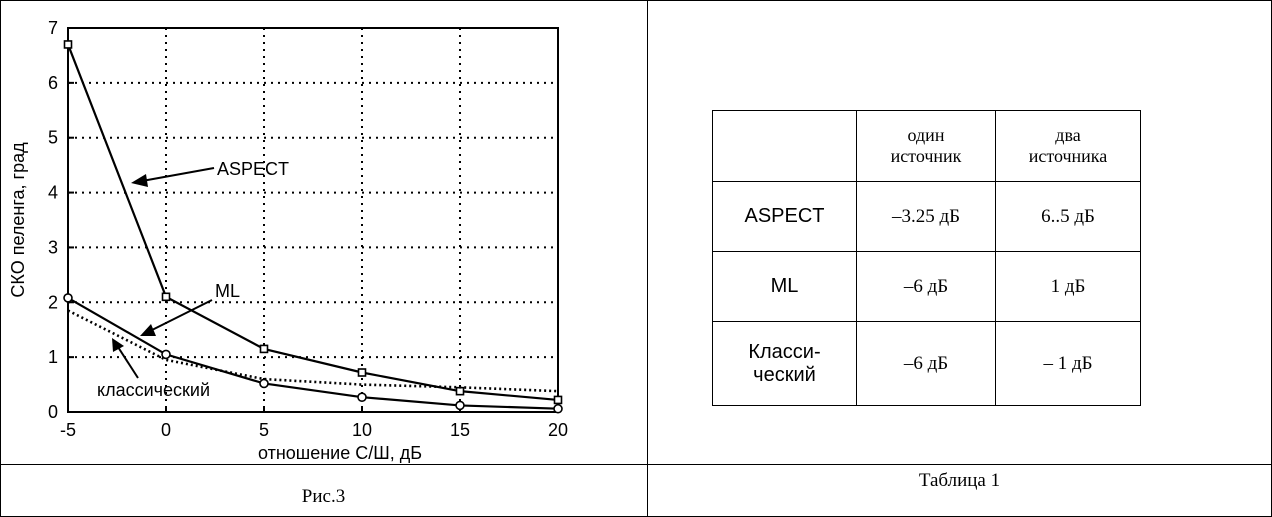 The height and width of the screenshot is (517, 1272). What do you see at coordinates (227, 291) in the screenshot?
I see `annotation-ml-label: ML` at bounding box center [227, 291].